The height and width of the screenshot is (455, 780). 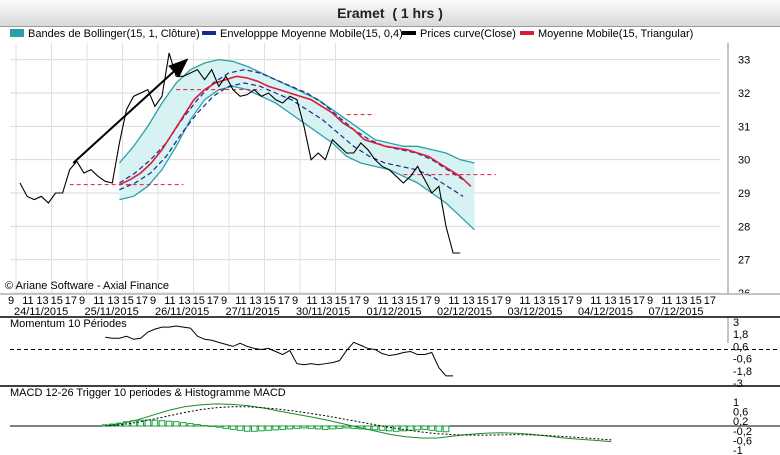 I want to click on legend-item-envelope: Envelopppe Moyenne Mobile(15, 0,4), so click(x=302, y=34).